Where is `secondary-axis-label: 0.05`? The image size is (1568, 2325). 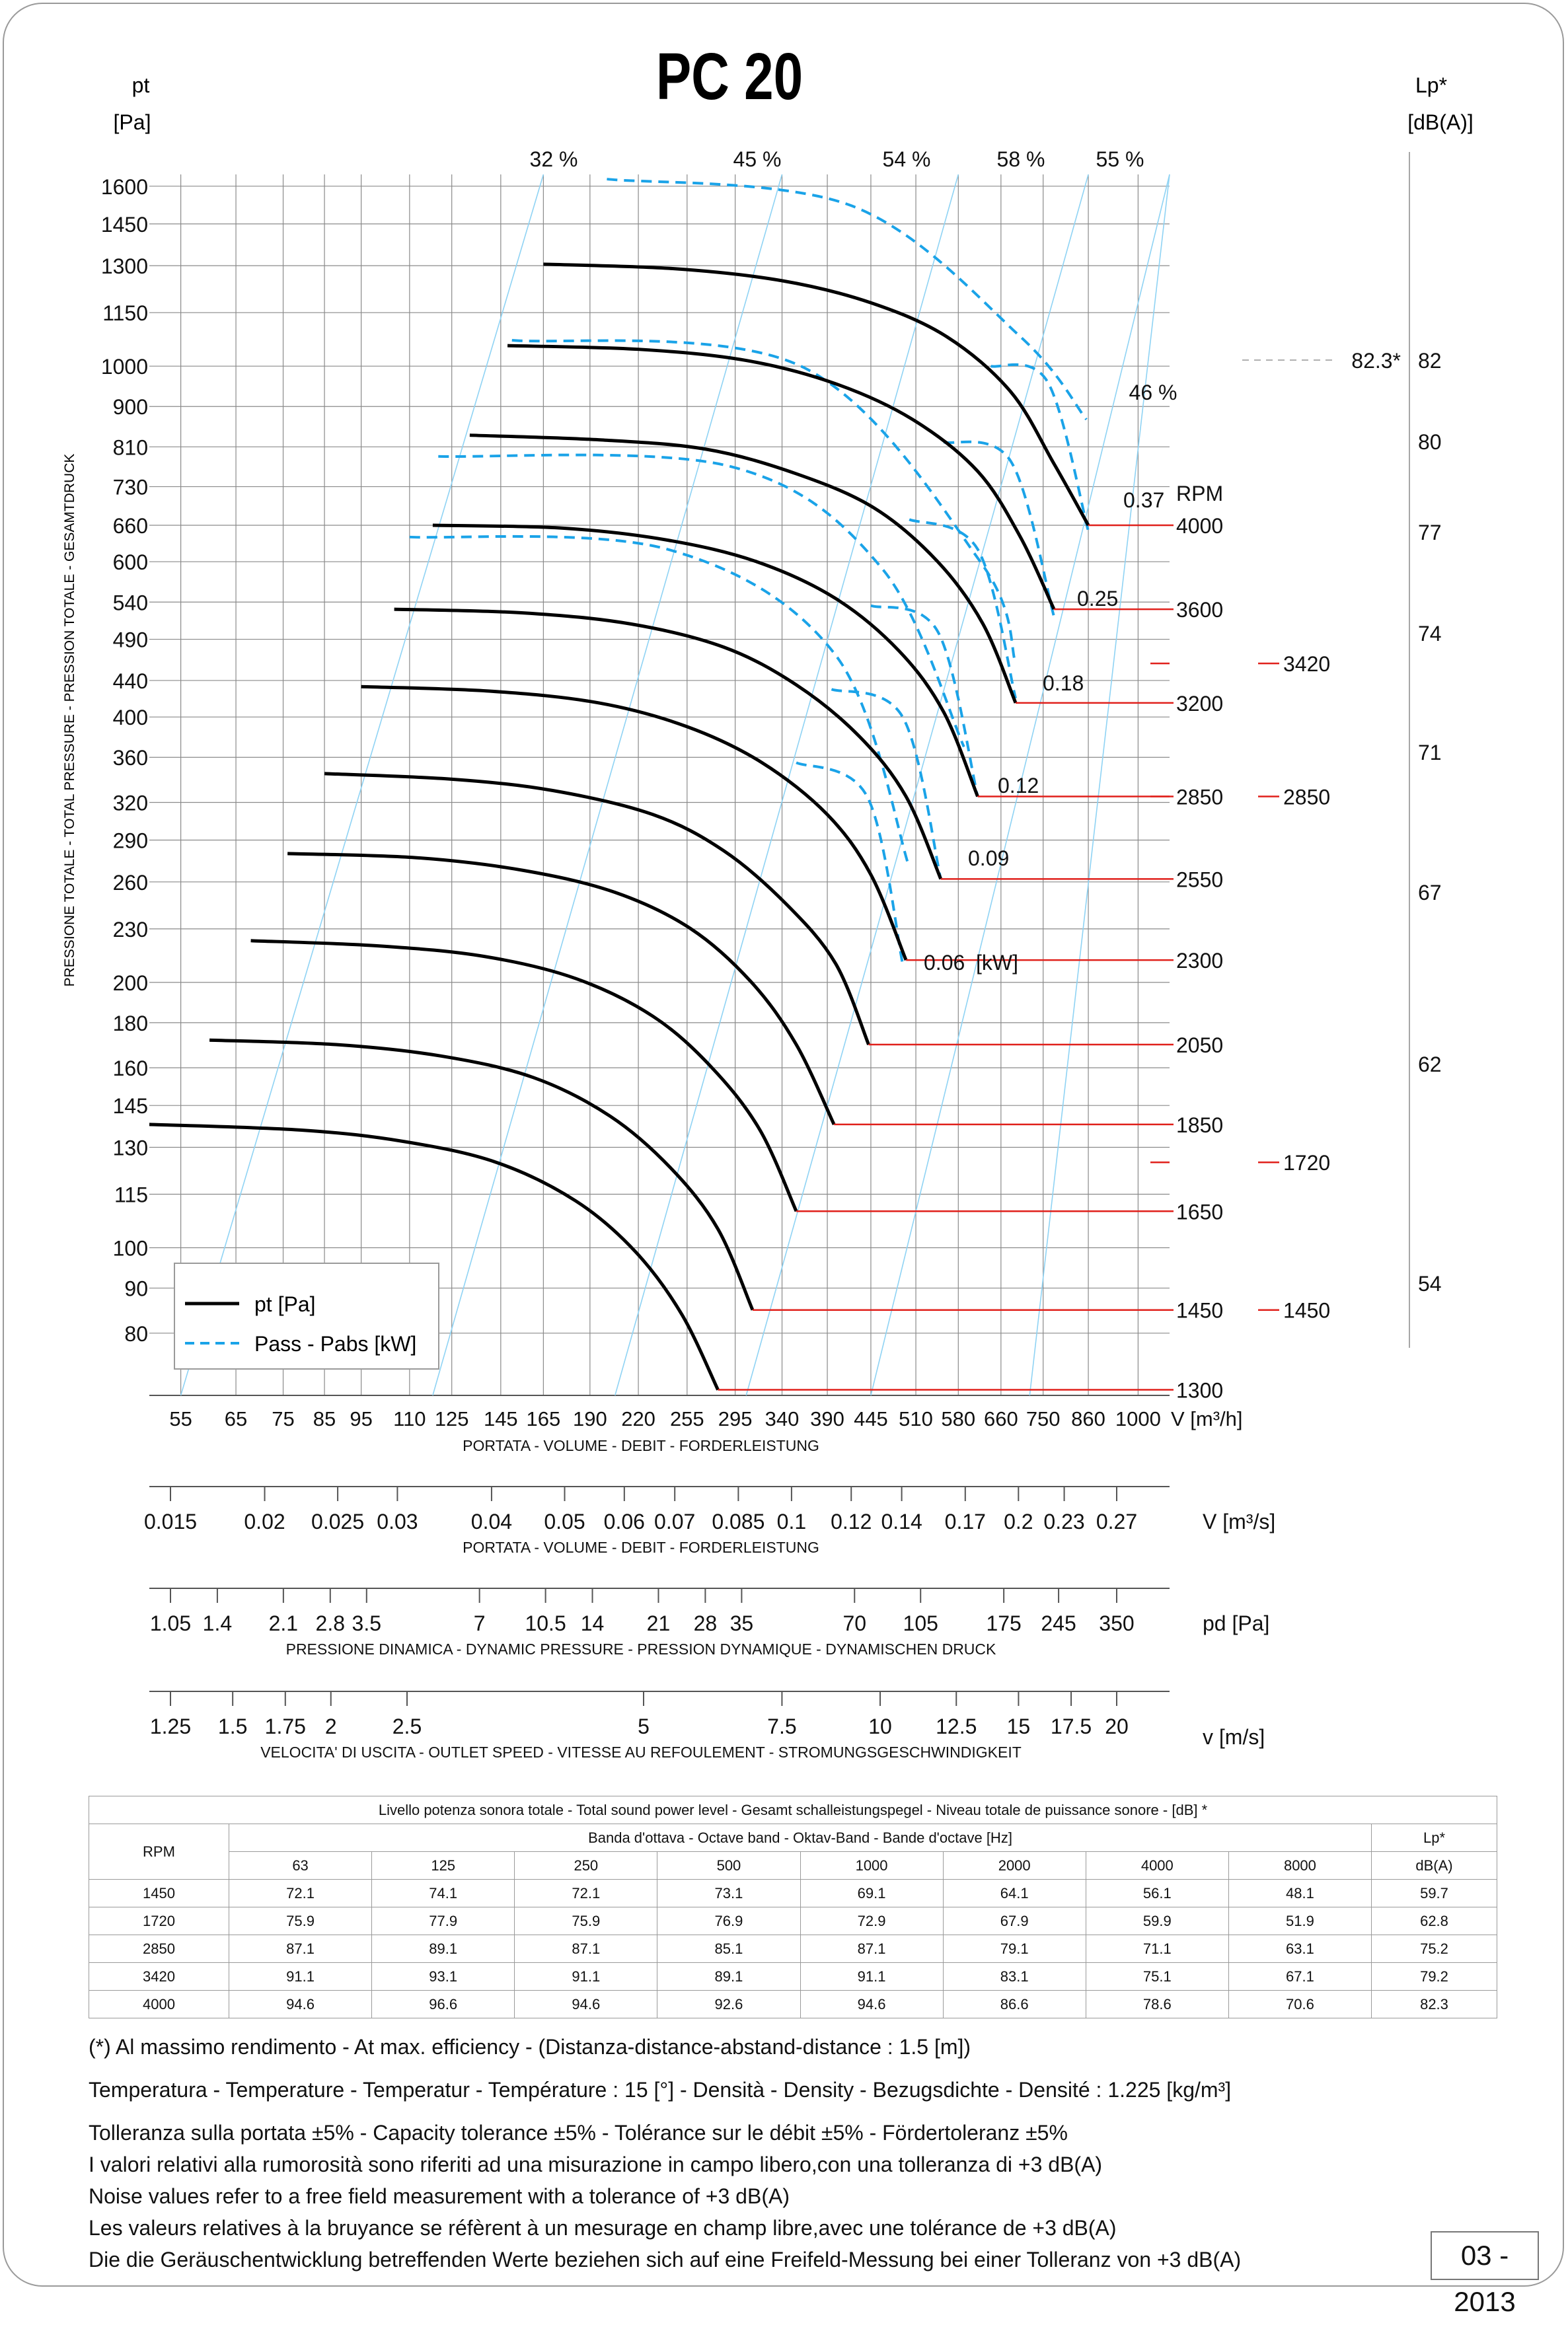 secondary-axis-label: 0.05 is located at coordinates (564, 1521).